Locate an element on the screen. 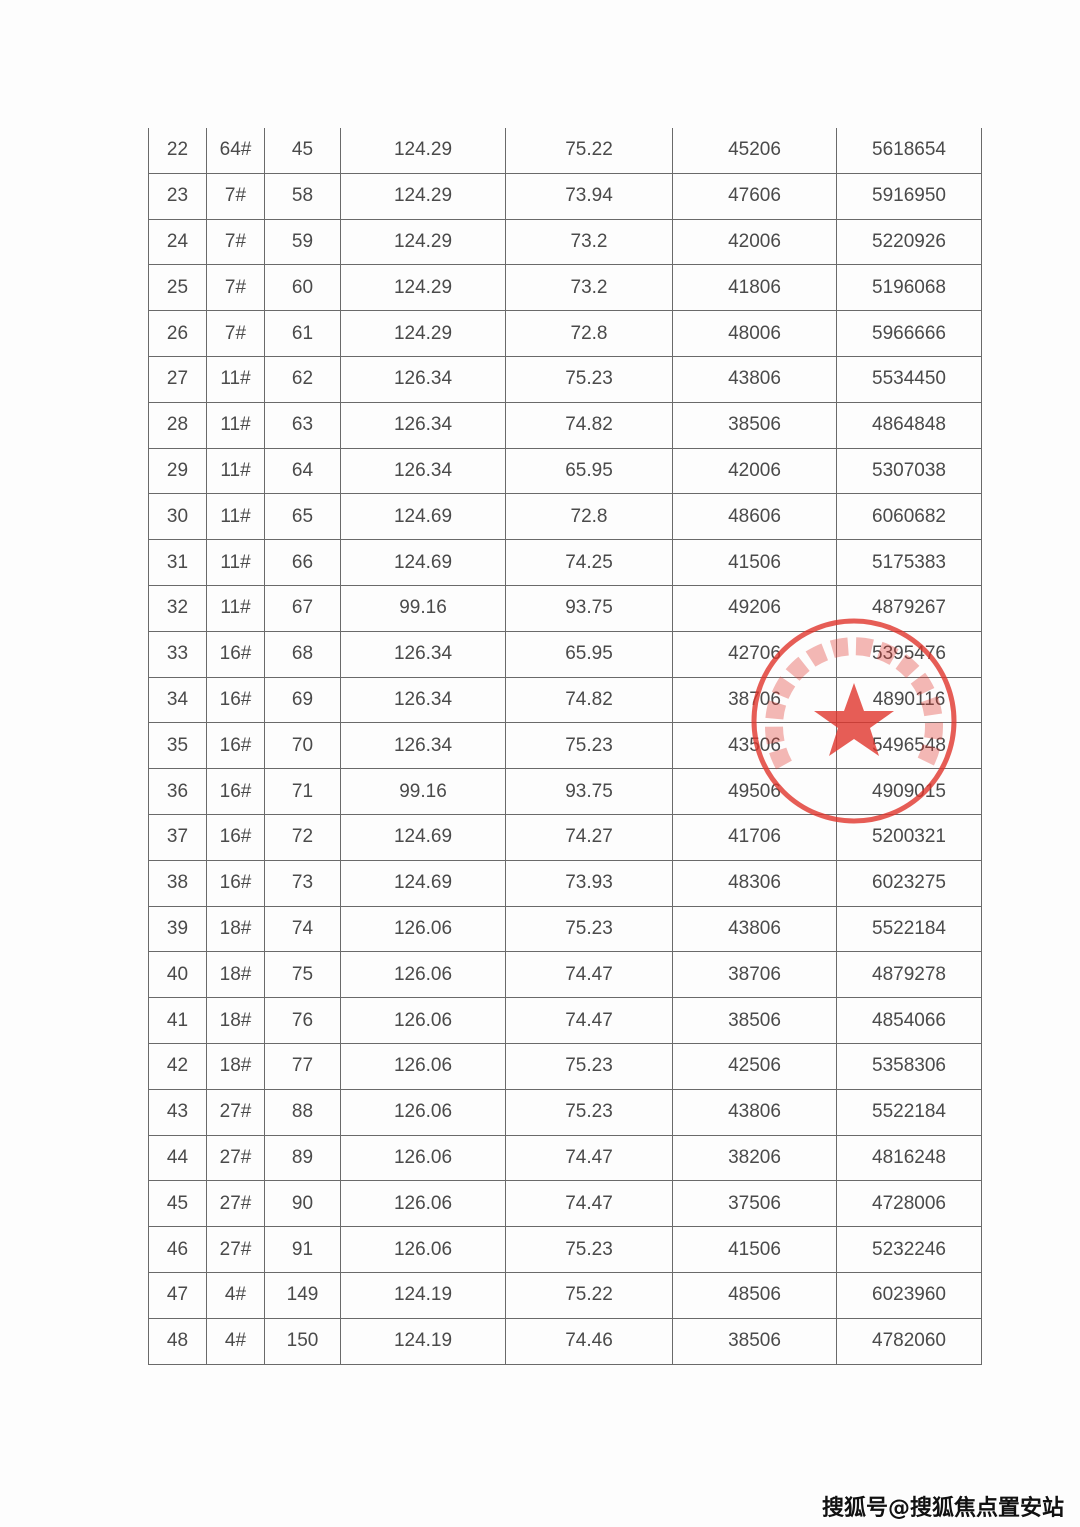 The image size is (1080, 1527). total-price-cell: 4854066 is located at coordinates (909, 1020).